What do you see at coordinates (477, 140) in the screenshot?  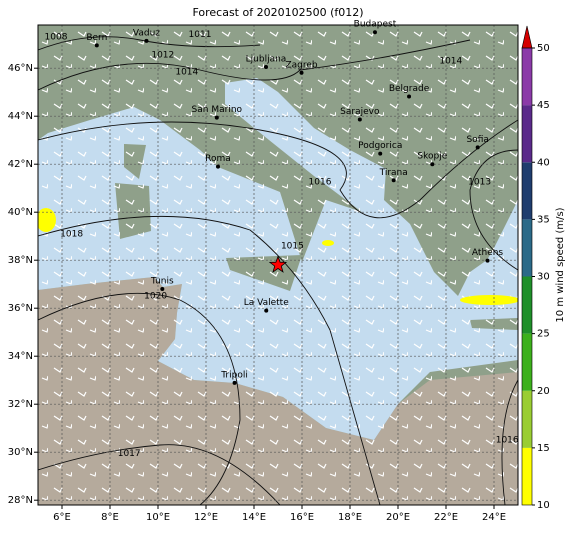 I see `city-label: Sofia` at bounding box center [477, 140].